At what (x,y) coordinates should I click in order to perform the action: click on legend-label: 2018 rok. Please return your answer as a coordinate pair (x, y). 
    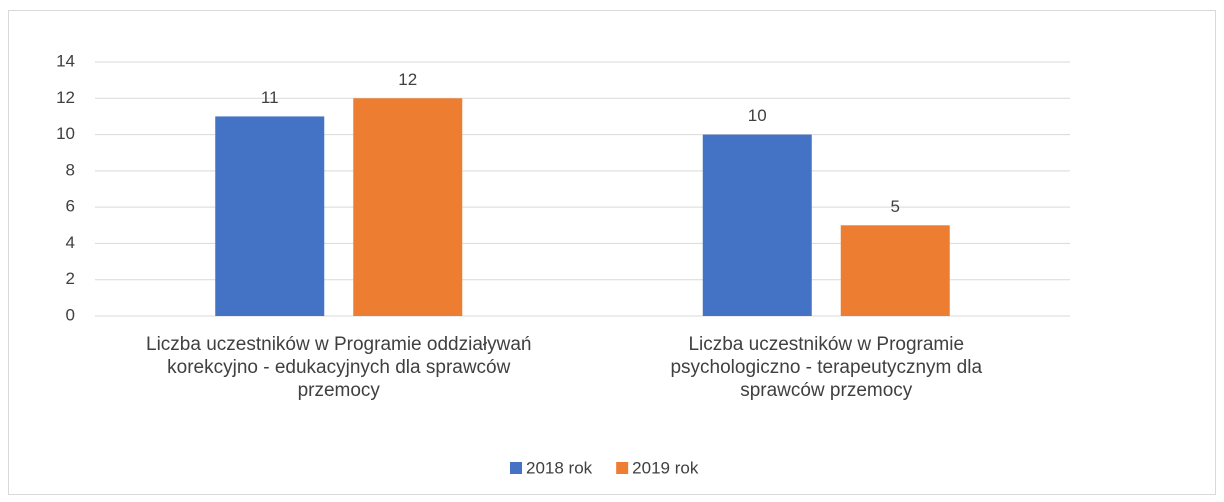
    Looking at the image, I should click on (559, 467).